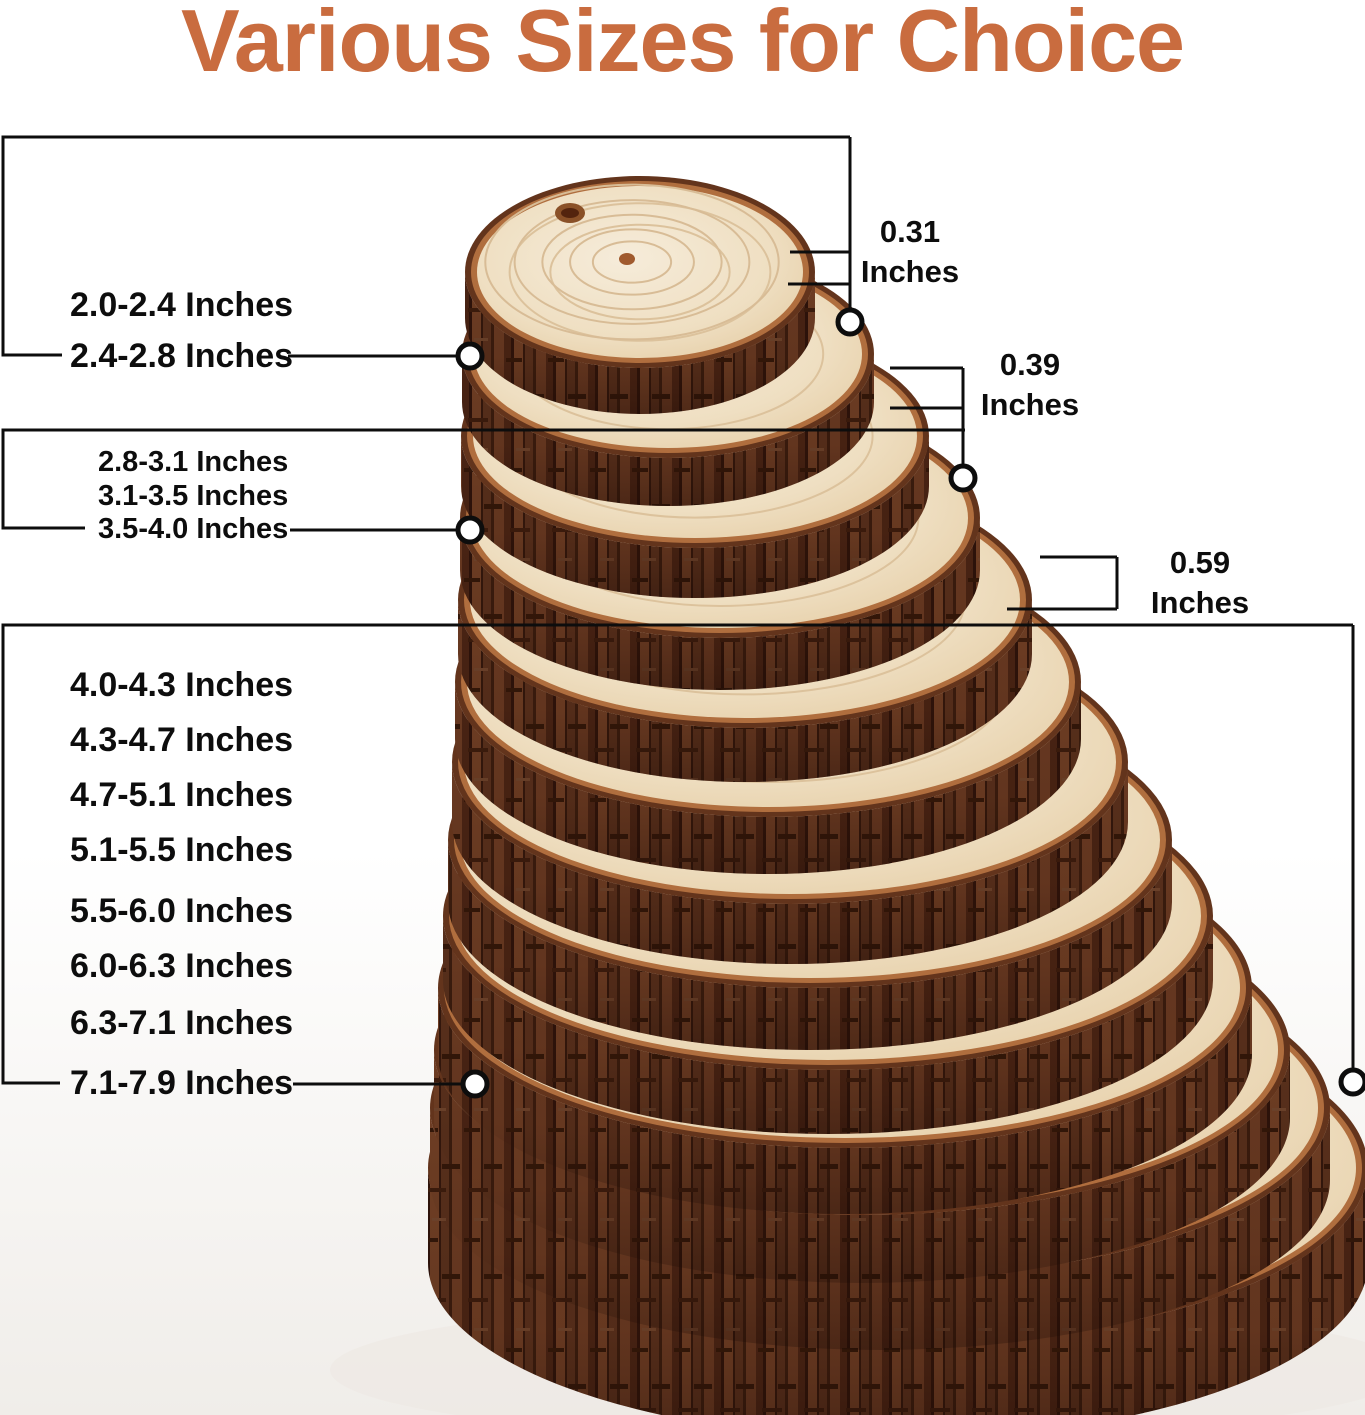 This screenshot has width=1365, height=1415. I want to click on thickness-label-0-39: 0.39 Inches, so click(1030, 385).